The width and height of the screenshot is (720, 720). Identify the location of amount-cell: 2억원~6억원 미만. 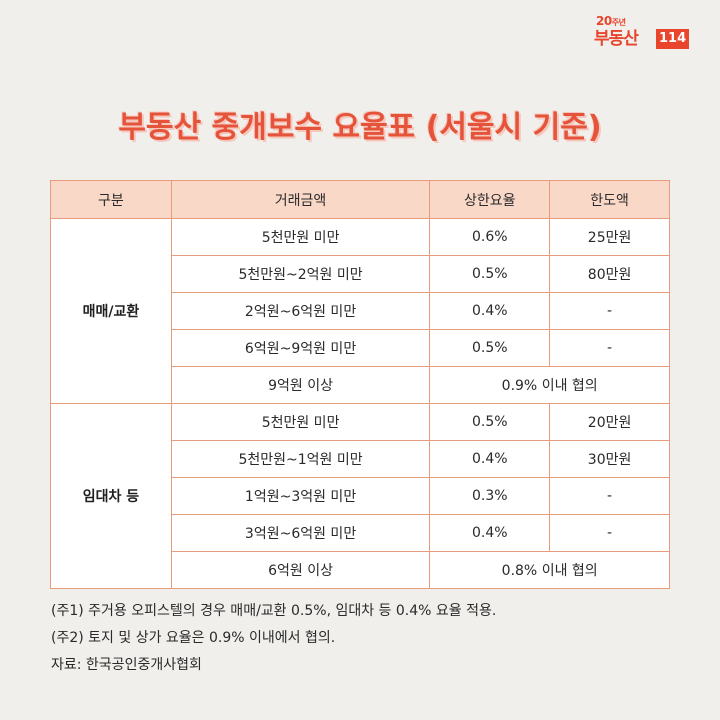
(300, 311).